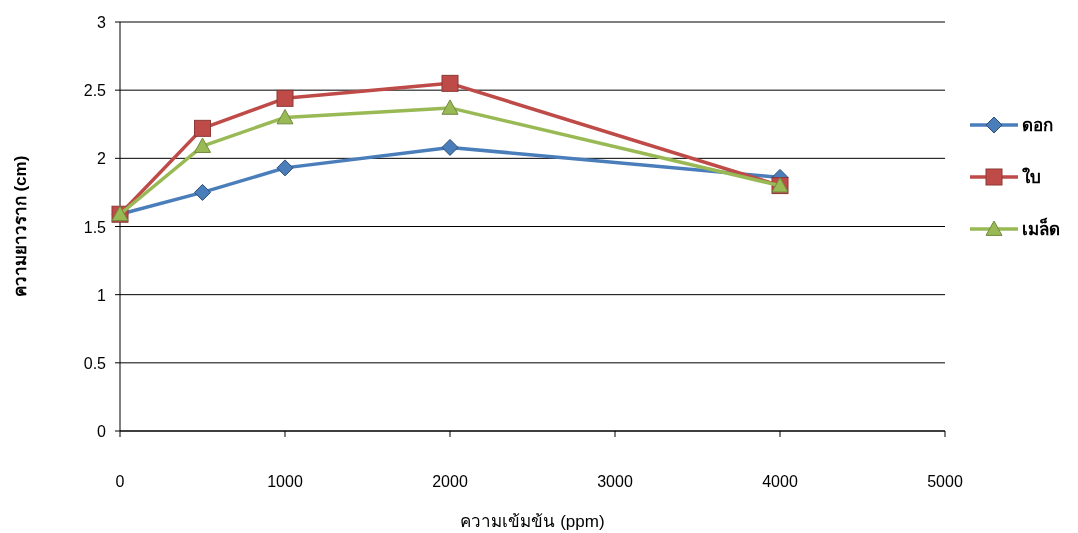 Image resolution: width=1078 pixels, height=533 pixels. What do you see at coordinates (102, 431) in the screenshot?
I see `y-tick-label: 0` at bounding box center [102, 431].